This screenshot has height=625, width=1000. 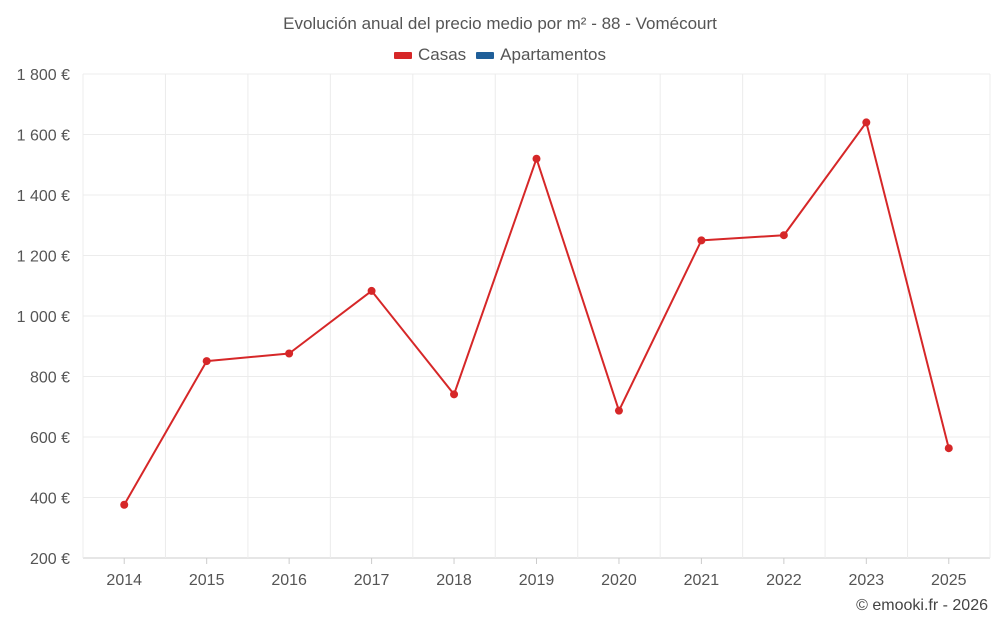 I want to click on y-tick-label: 400 €, so click(x=50, y=499).